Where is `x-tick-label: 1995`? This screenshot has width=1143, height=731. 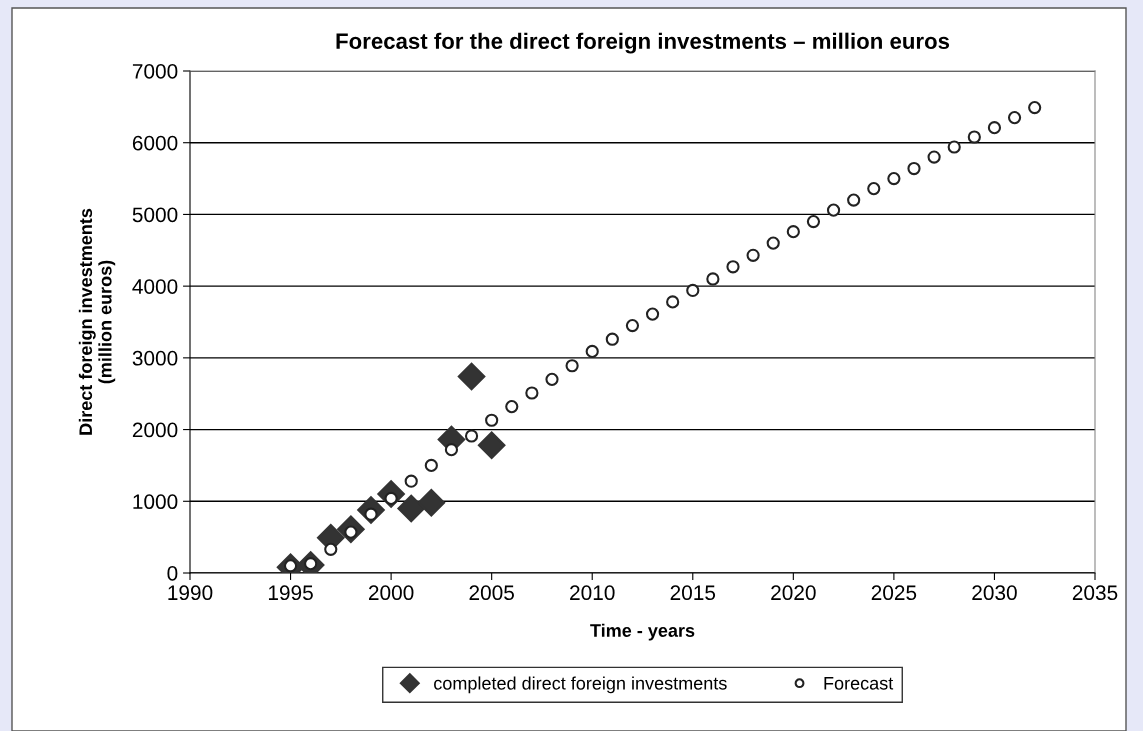 x-tick-label: 1995 is located at coordinates (290, 593).